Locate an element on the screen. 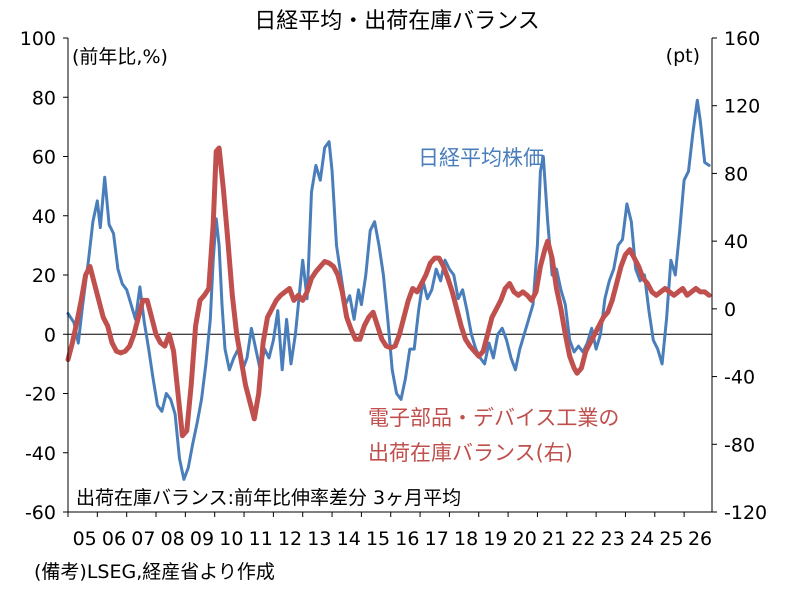 The image size is (794, 599). x-tick-label: 25 is located at coordinates (671, 539).